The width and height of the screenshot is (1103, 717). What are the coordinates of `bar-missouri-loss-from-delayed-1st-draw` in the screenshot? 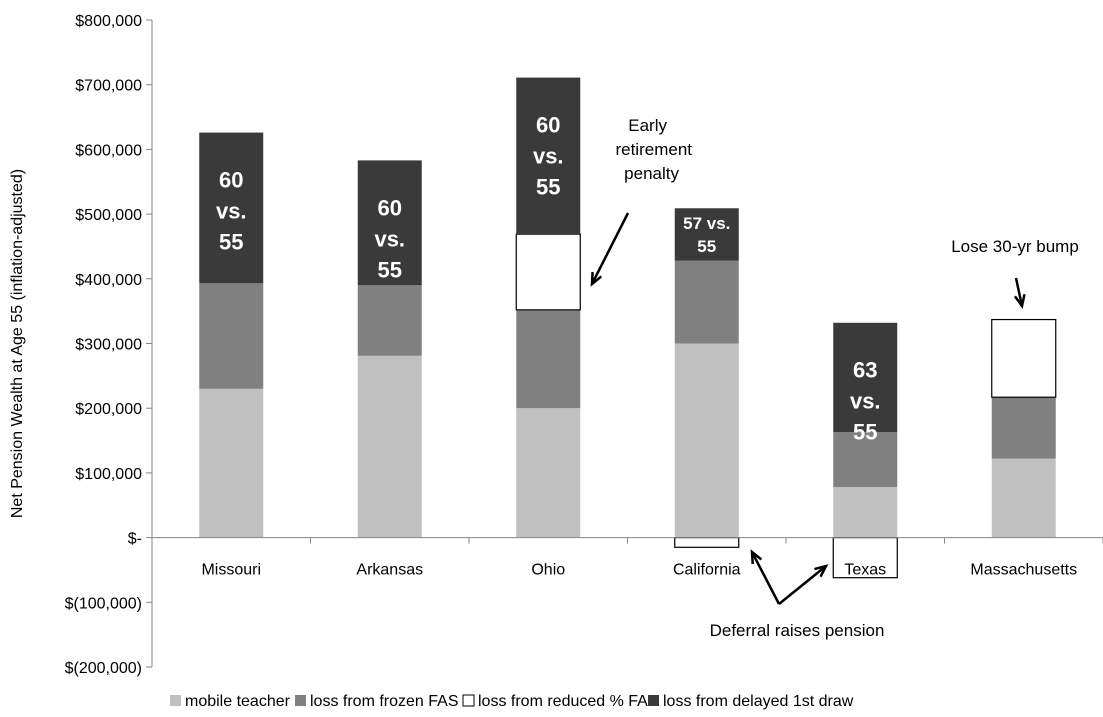 It's located at (231, 208).